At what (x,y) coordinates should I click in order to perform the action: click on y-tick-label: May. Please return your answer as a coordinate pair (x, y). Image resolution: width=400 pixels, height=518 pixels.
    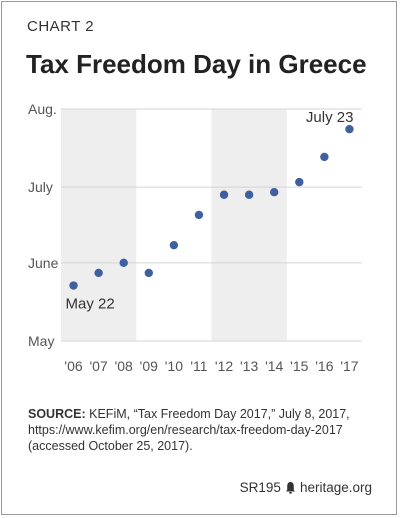
    Looking at the image, I should click on (41, 341).